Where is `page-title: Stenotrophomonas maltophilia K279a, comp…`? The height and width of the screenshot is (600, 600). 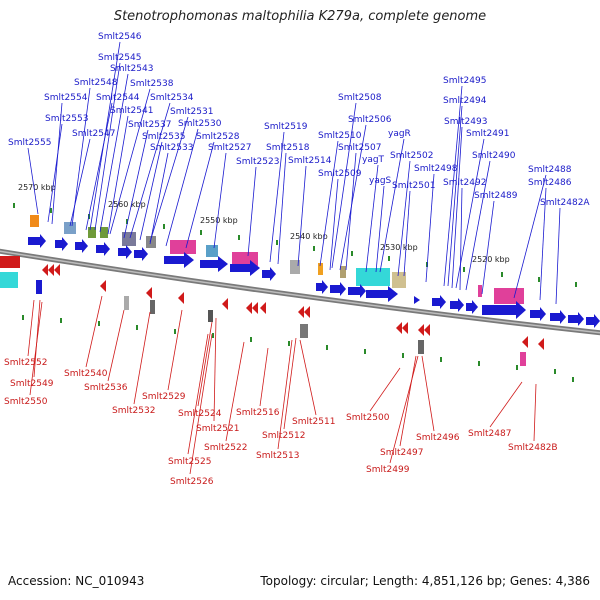
page-title: Stenotrophomonas maltophilia K279a, comp… is located at coordinates (300, 16).